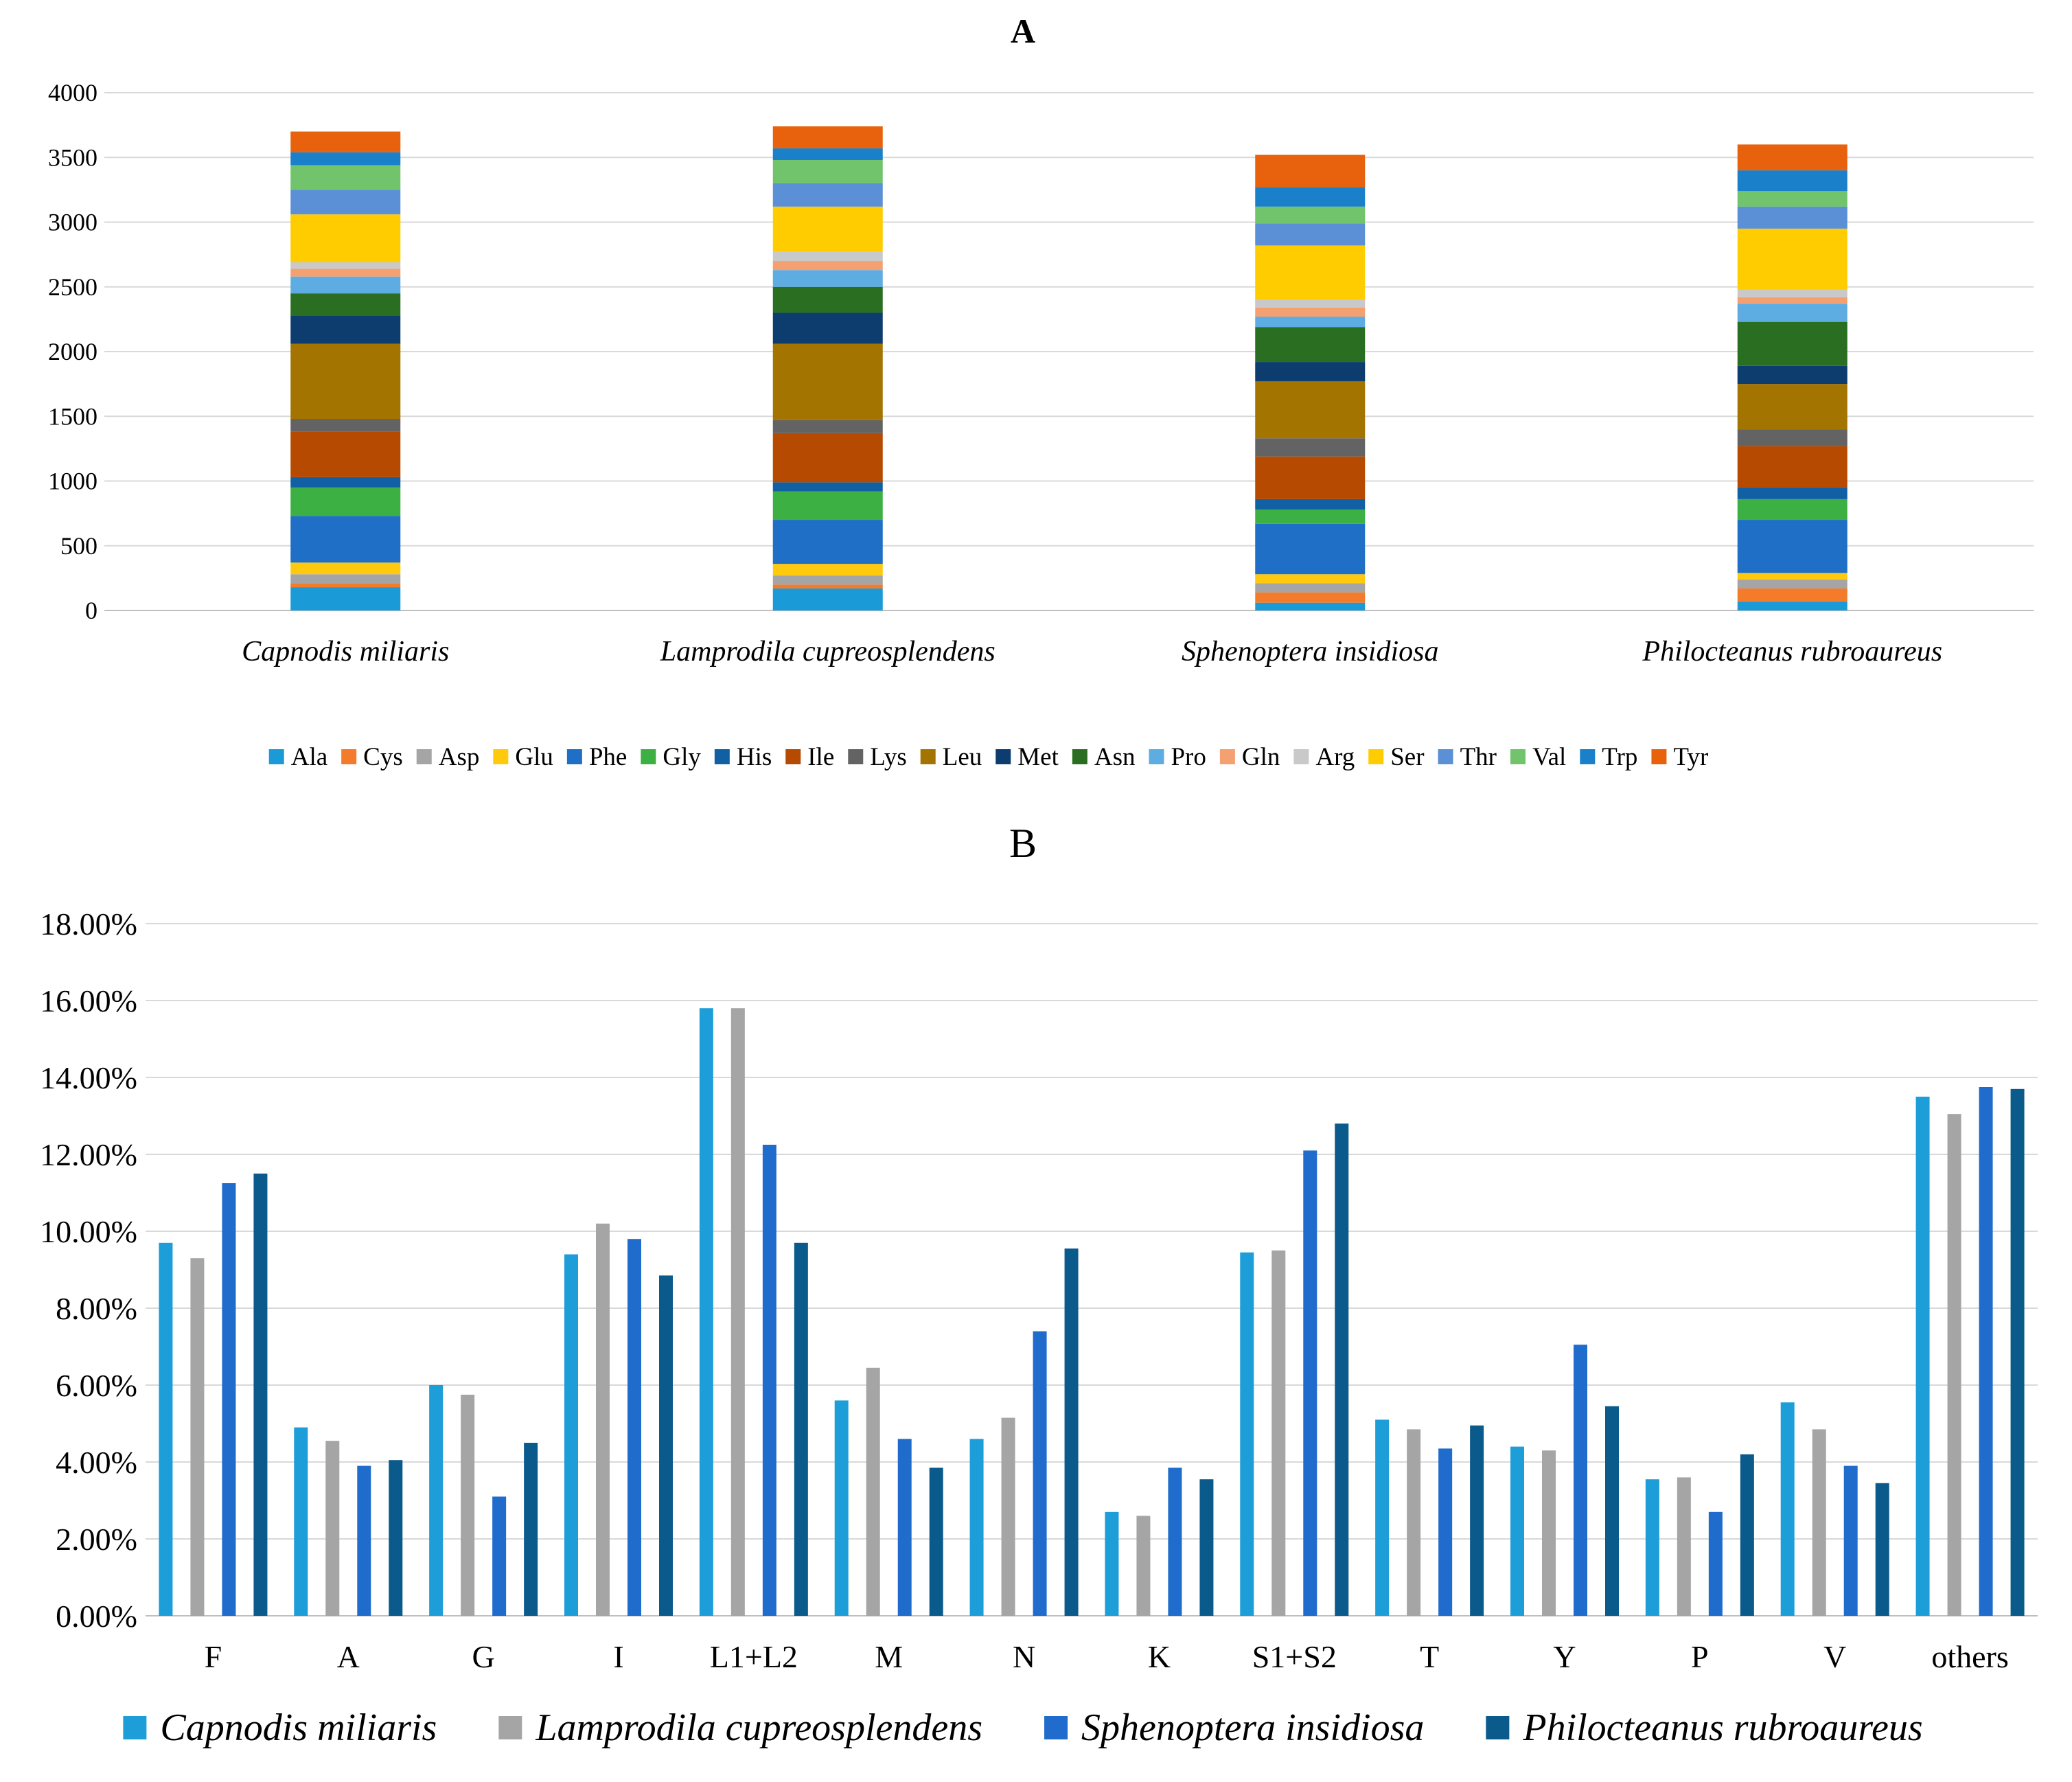 The width and height of the screenshot is (2072, 1782). Describe the element at coordinates (383, 757) in the screenshot. I see `chart-a-legend-label: Cys` at that location.